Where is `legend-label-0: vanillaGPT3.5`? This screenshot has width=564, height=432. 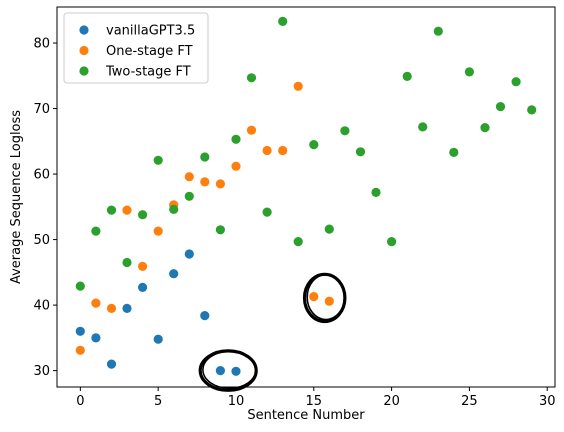 legend-label-0: vanillaGPT3.5 is located at coordinates (150, 31).